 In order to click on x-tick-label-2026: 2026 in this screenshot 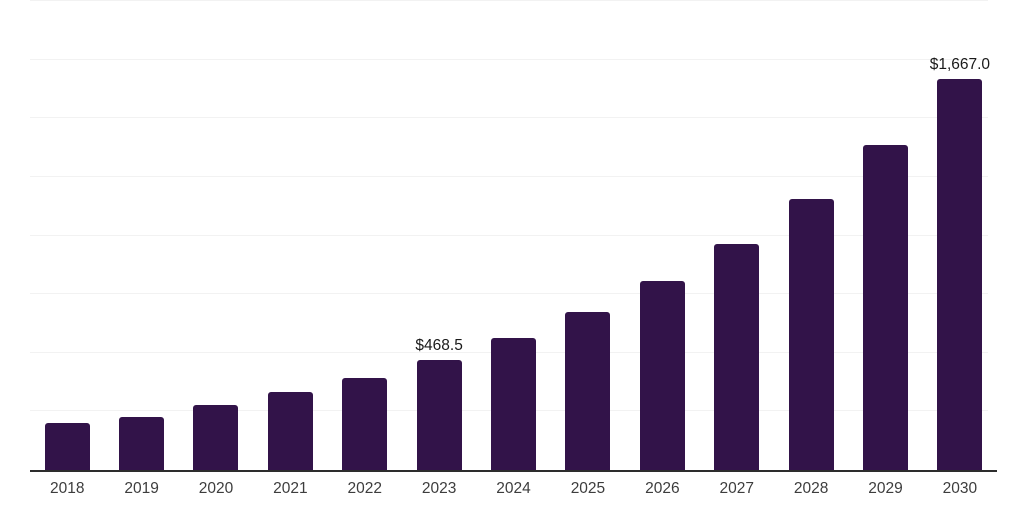, I will do `click(662, 488)`.